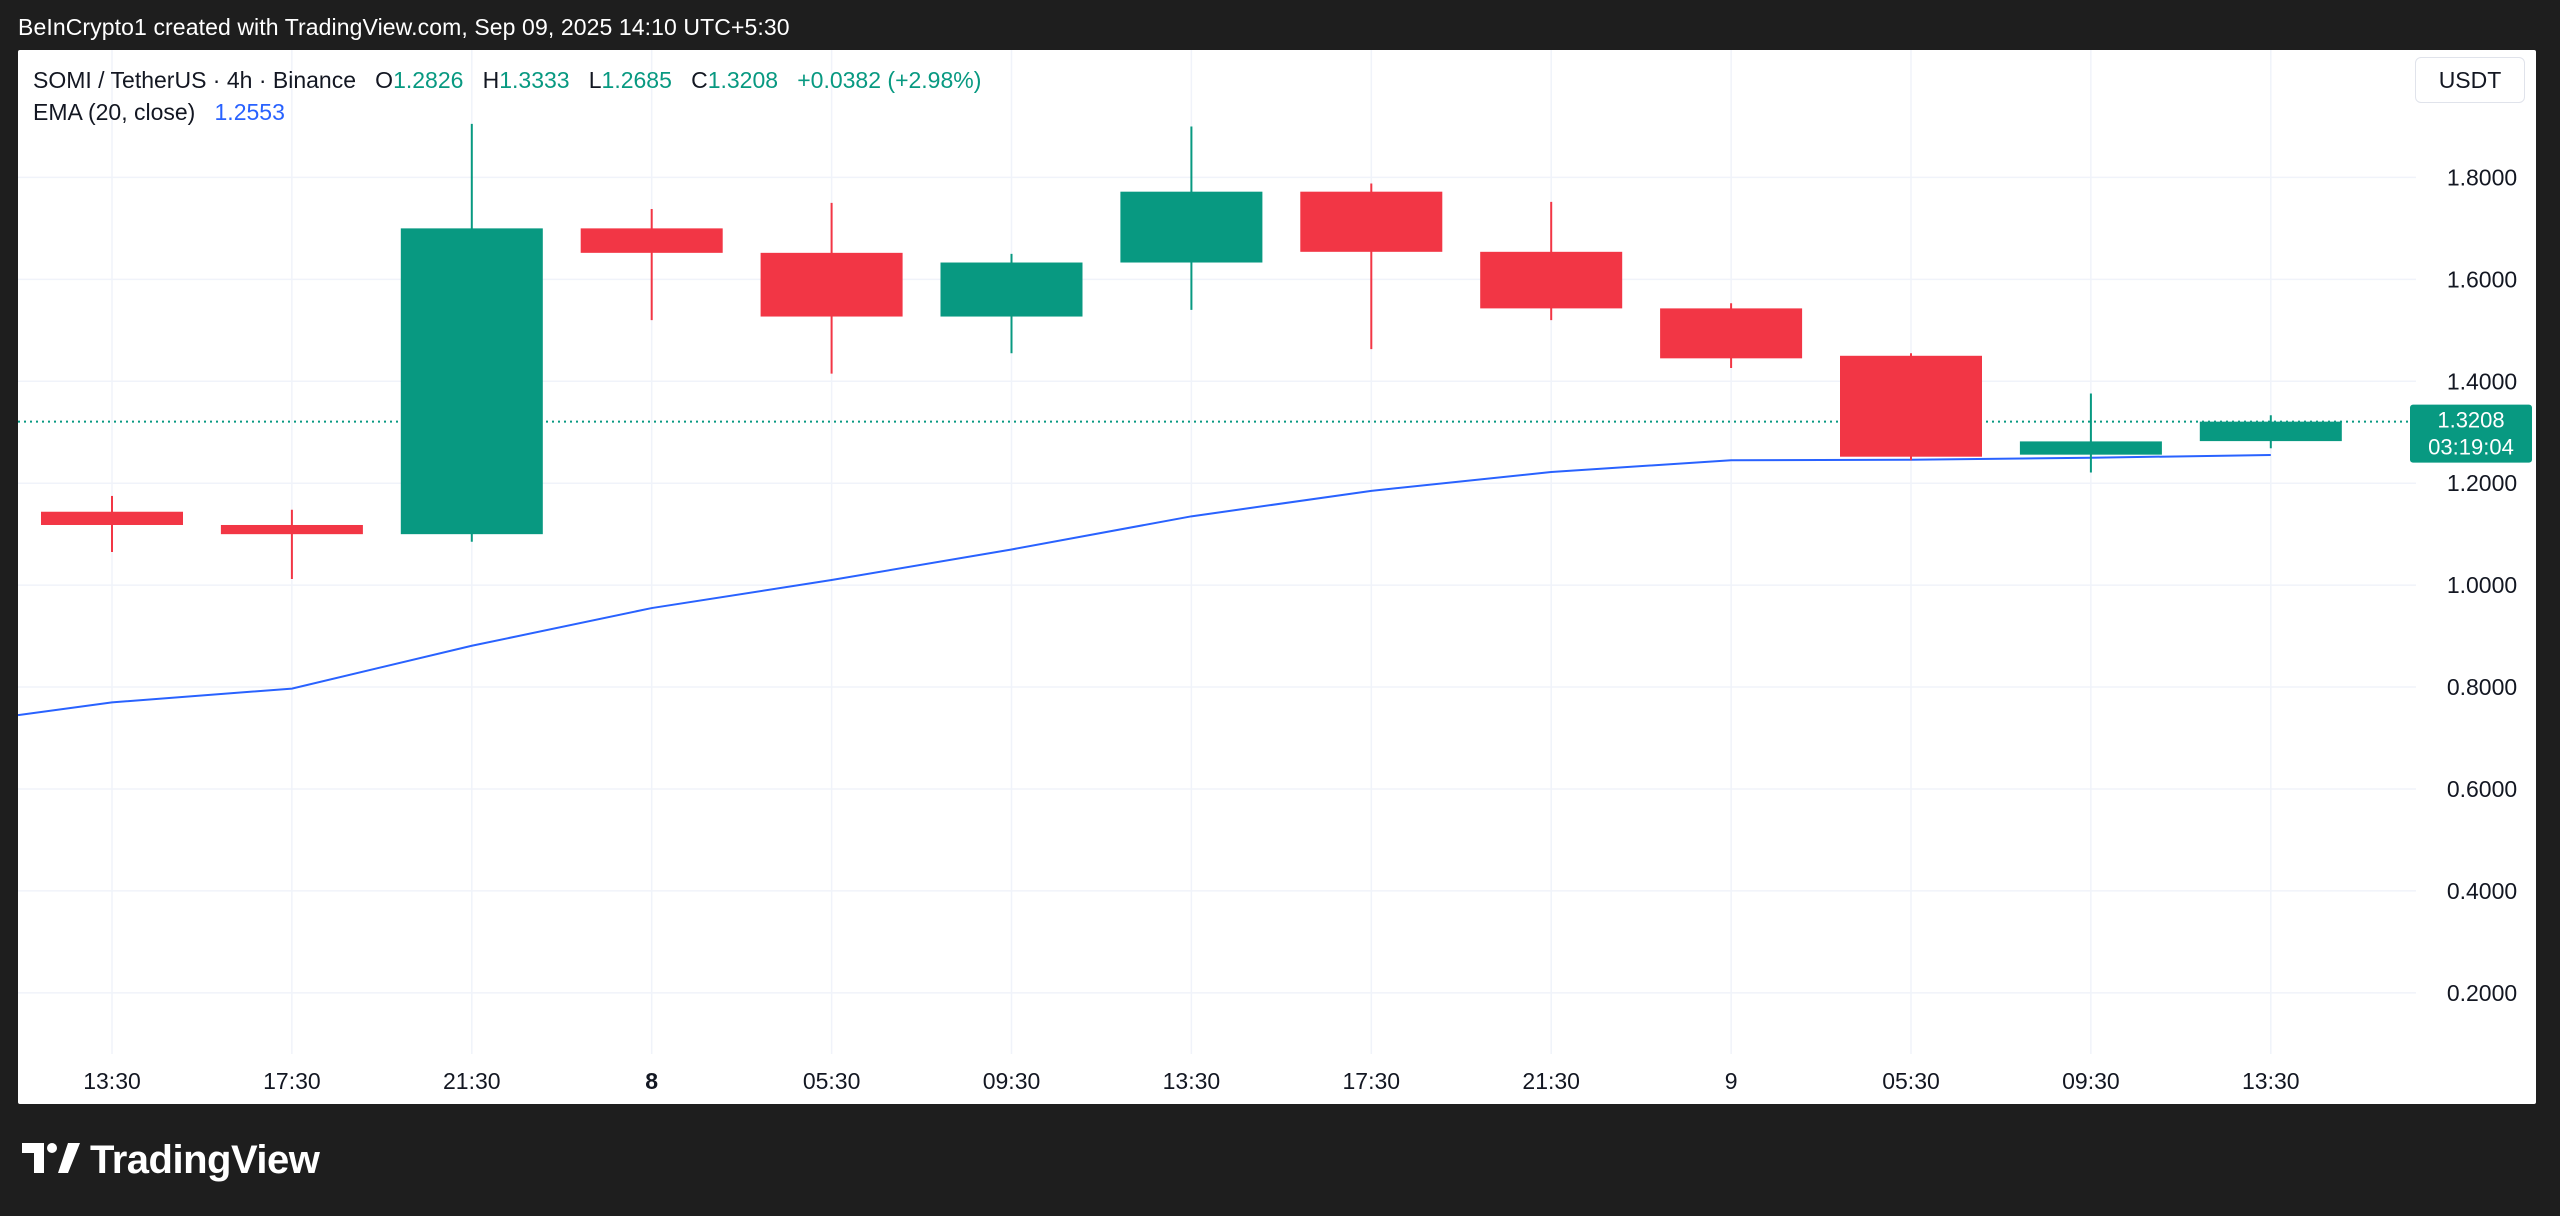 This screenshot has width=2560, height=1216. What do you see at coordinates (2482, 483) in the screenshot?
I see `y-tick-label: 1.2000` at bounding box center [2482, 483].